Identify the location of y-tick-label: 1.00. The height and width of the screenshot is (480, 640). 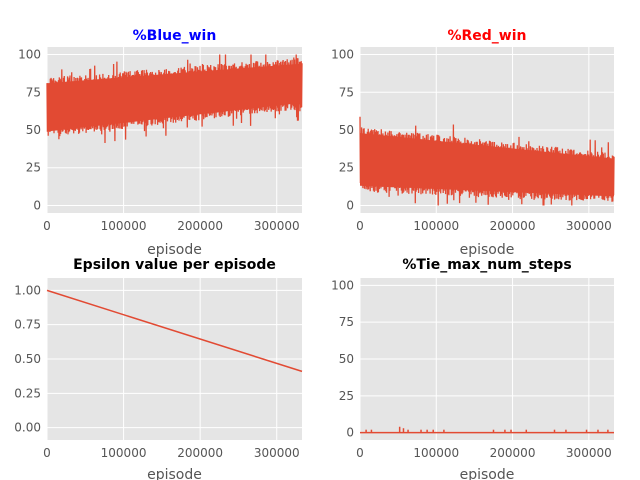
(27, 290).